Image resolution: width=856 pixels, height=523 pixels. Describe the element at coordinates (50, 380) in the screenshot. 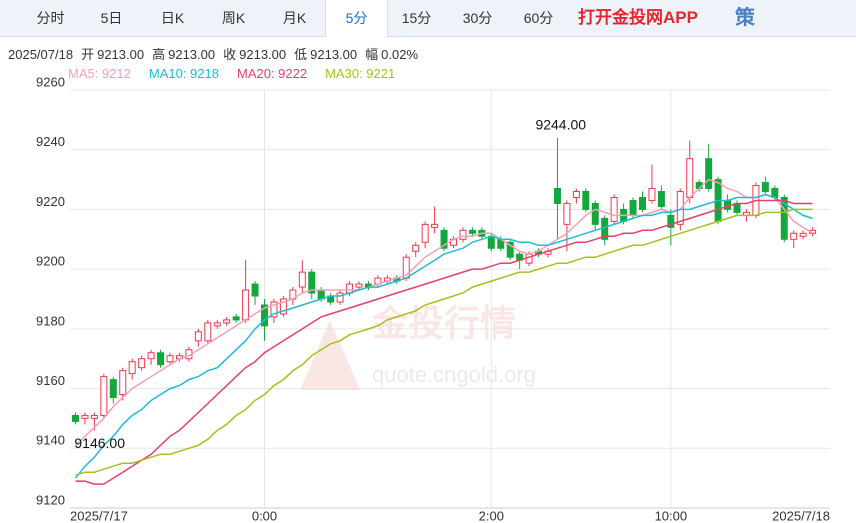

I see `y-tick-label: 9160` at that location.